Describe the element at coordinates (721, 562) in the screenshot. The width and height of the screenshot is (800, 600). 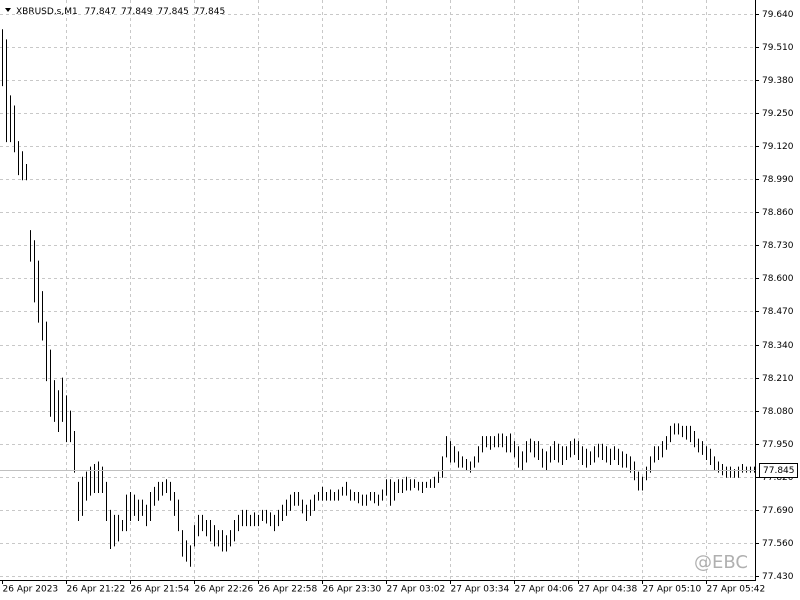
I see `watermark: @EBC` at that location.